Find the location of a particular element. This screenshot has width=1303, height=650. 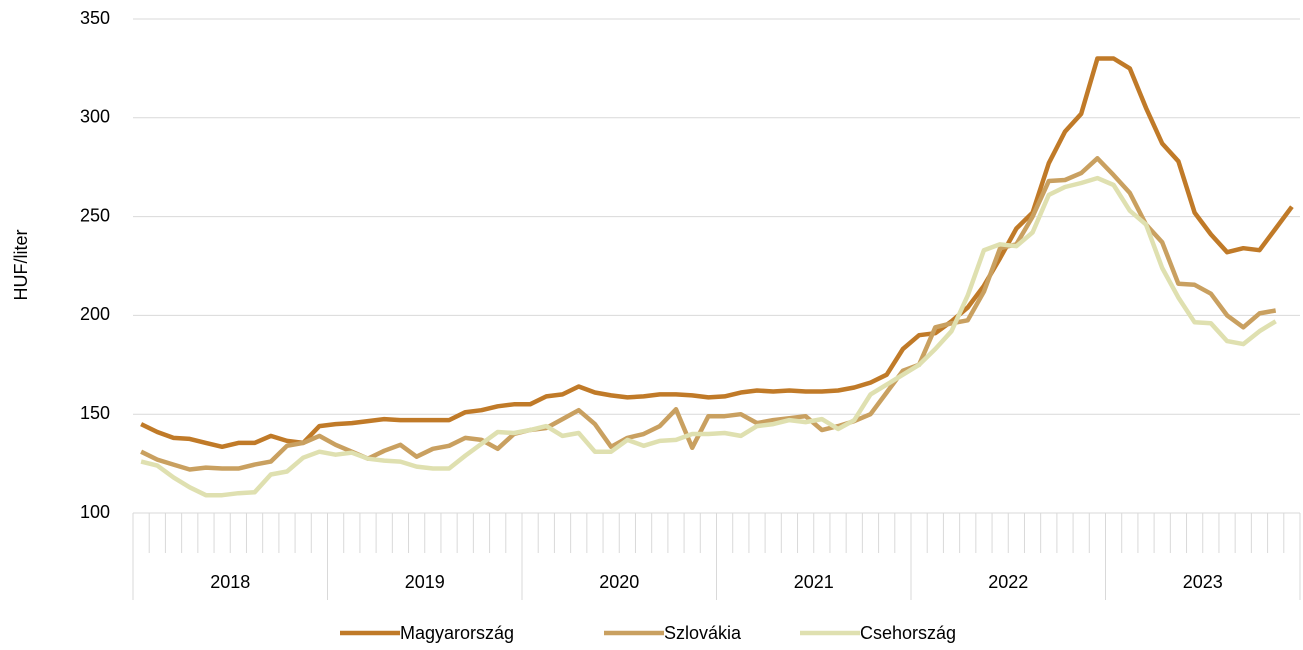

y-tick-label: 350 is located at coordinates (95, 18).